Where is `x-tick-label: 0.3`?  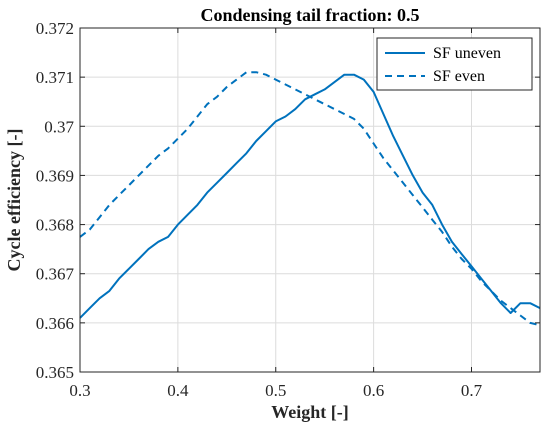 x-tick-label: 0.3 is located at coordinates (79, 390).